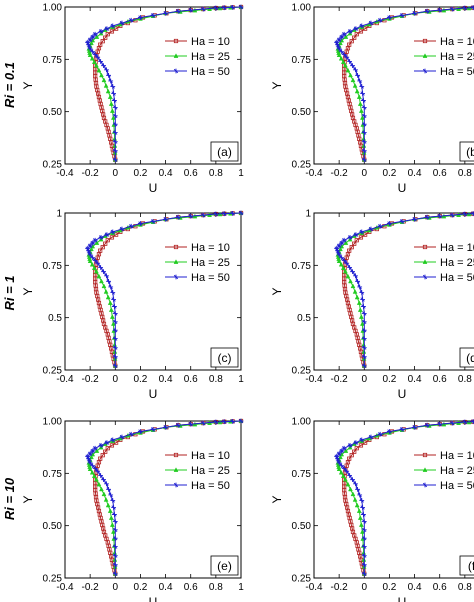  I want to click on x-tick-label: 0.4, so click(415, 379).